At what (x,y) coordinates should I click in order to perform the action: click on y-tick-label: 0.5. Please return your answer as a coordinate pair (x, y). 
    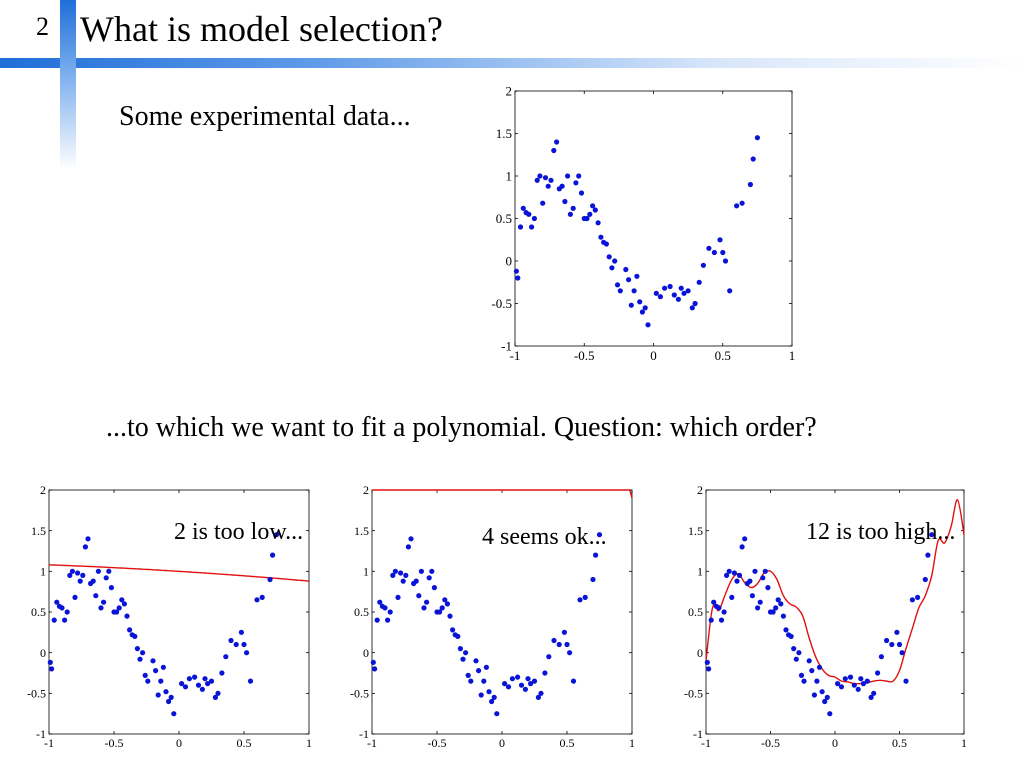
    Looking at the image, I should click on (695, 612).